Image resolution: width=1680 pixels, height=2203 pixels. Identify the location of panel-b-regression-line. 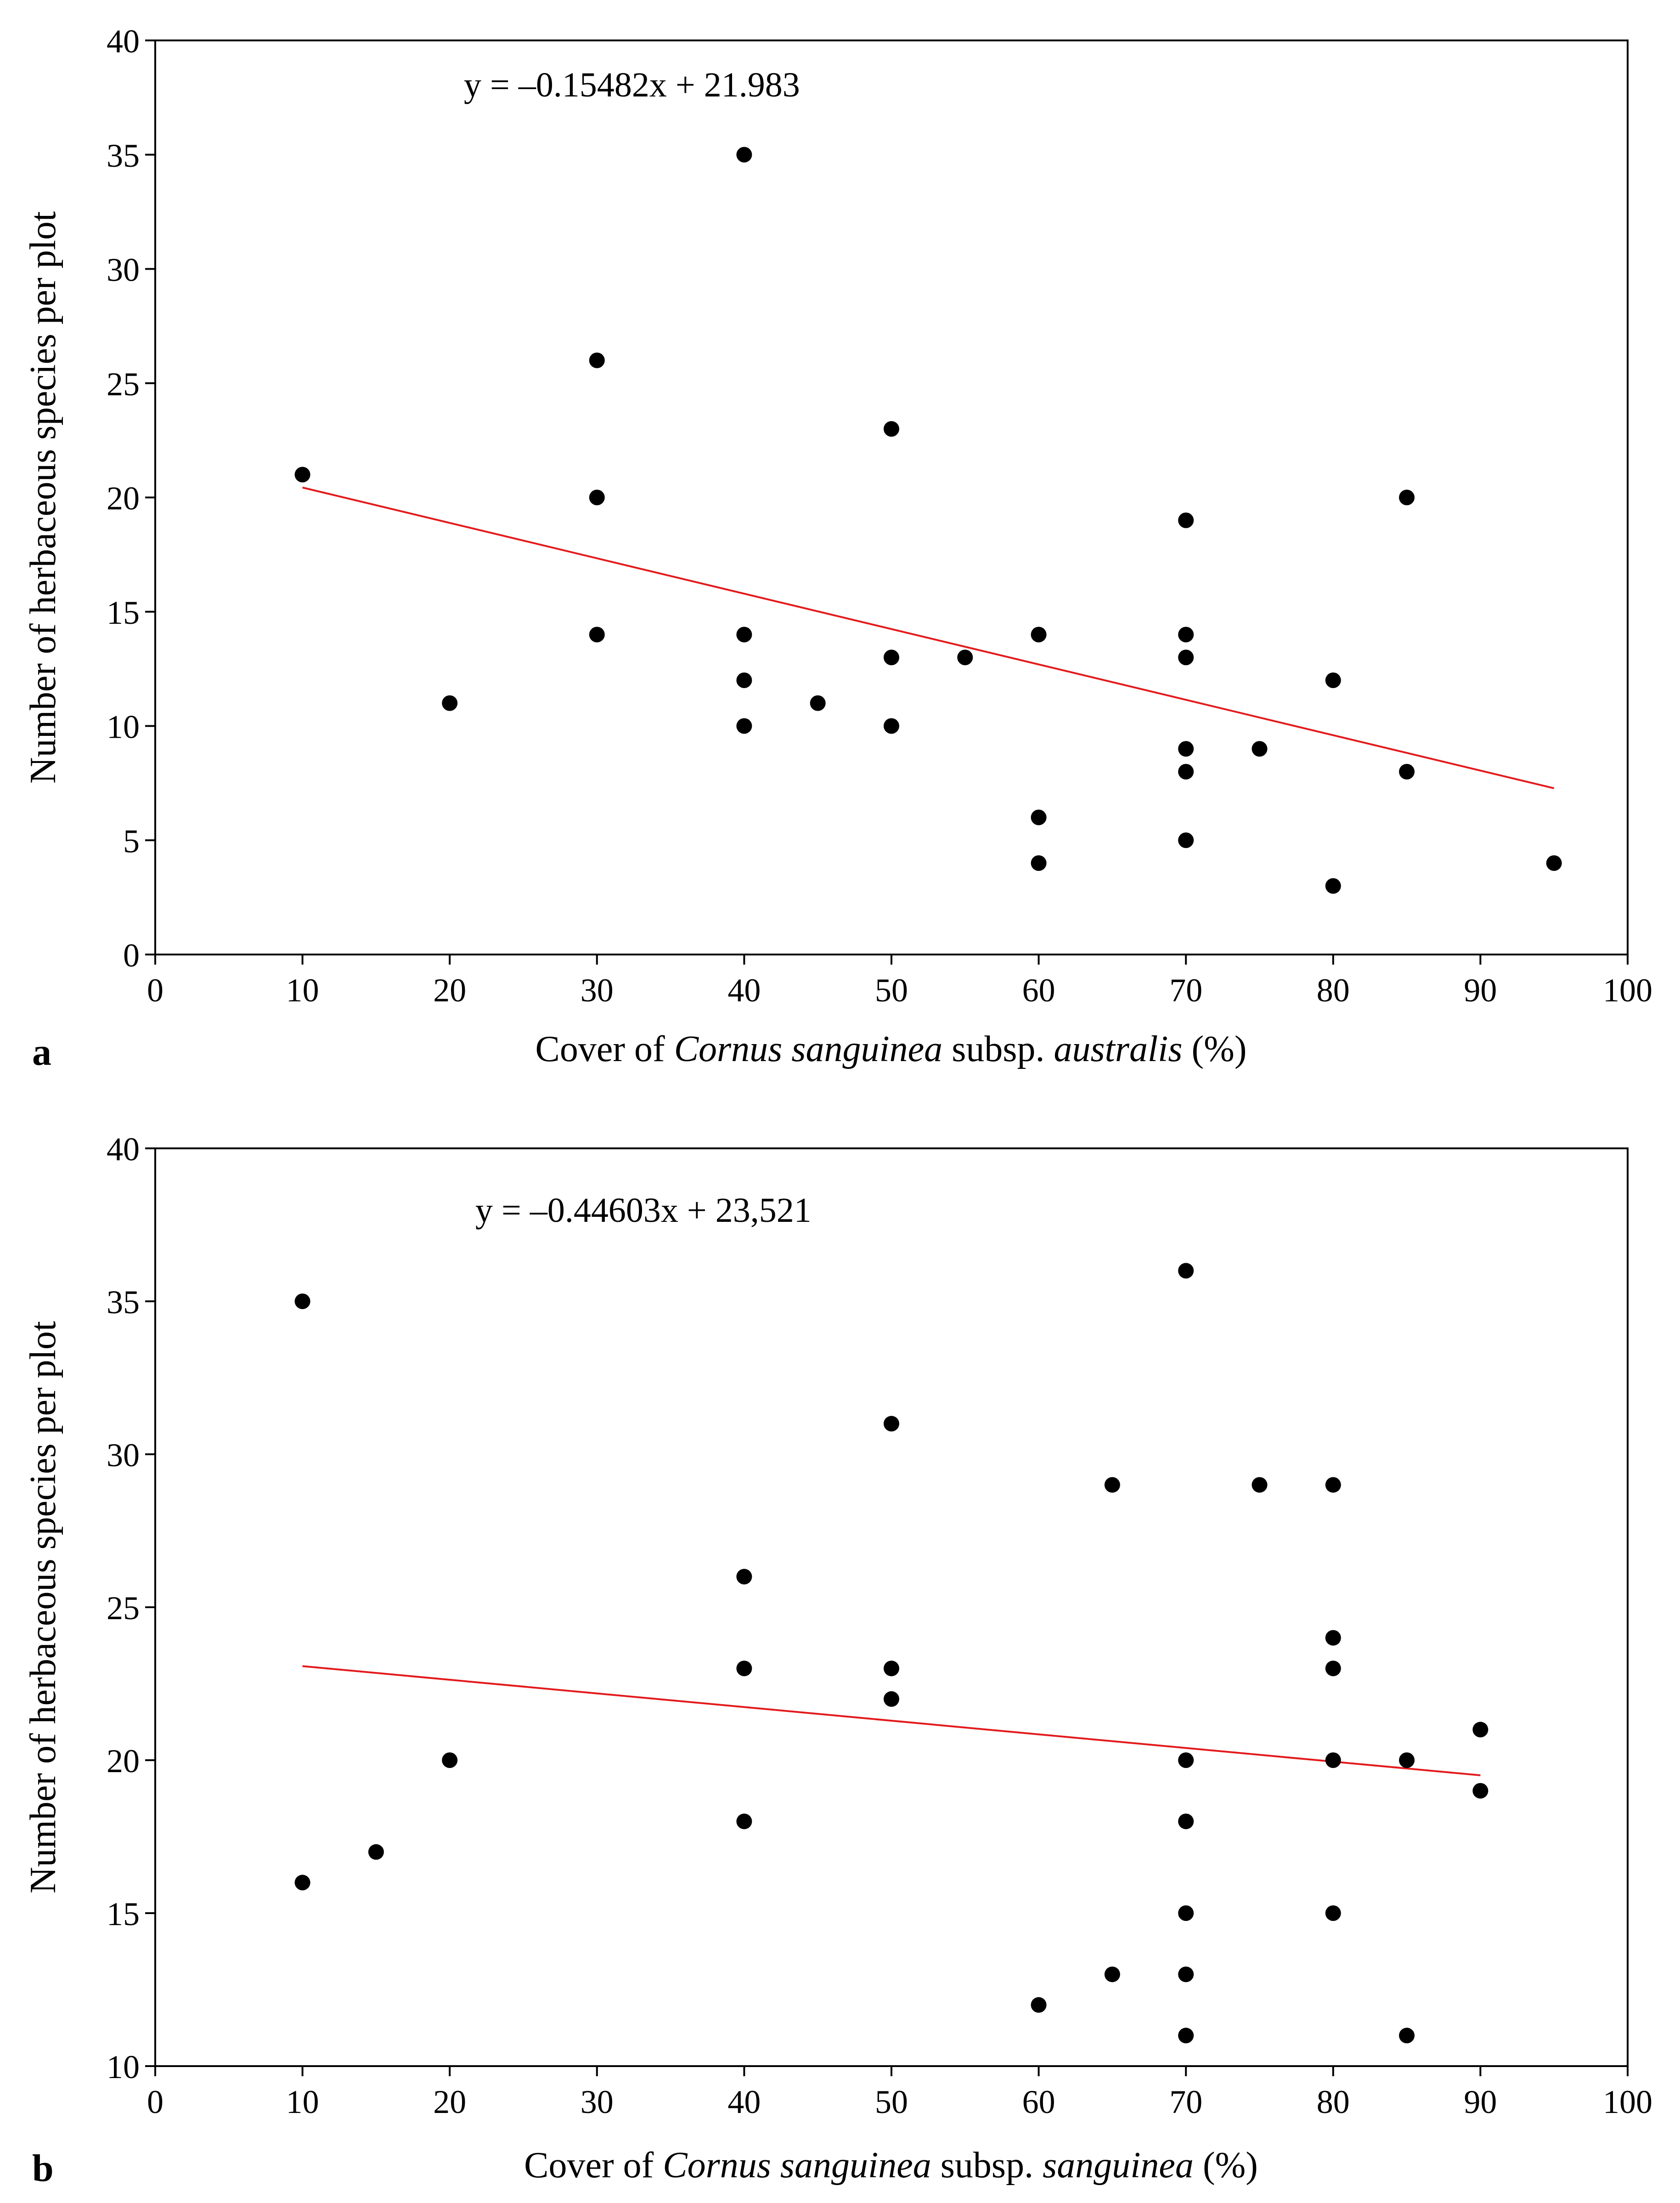
(891, 1721).